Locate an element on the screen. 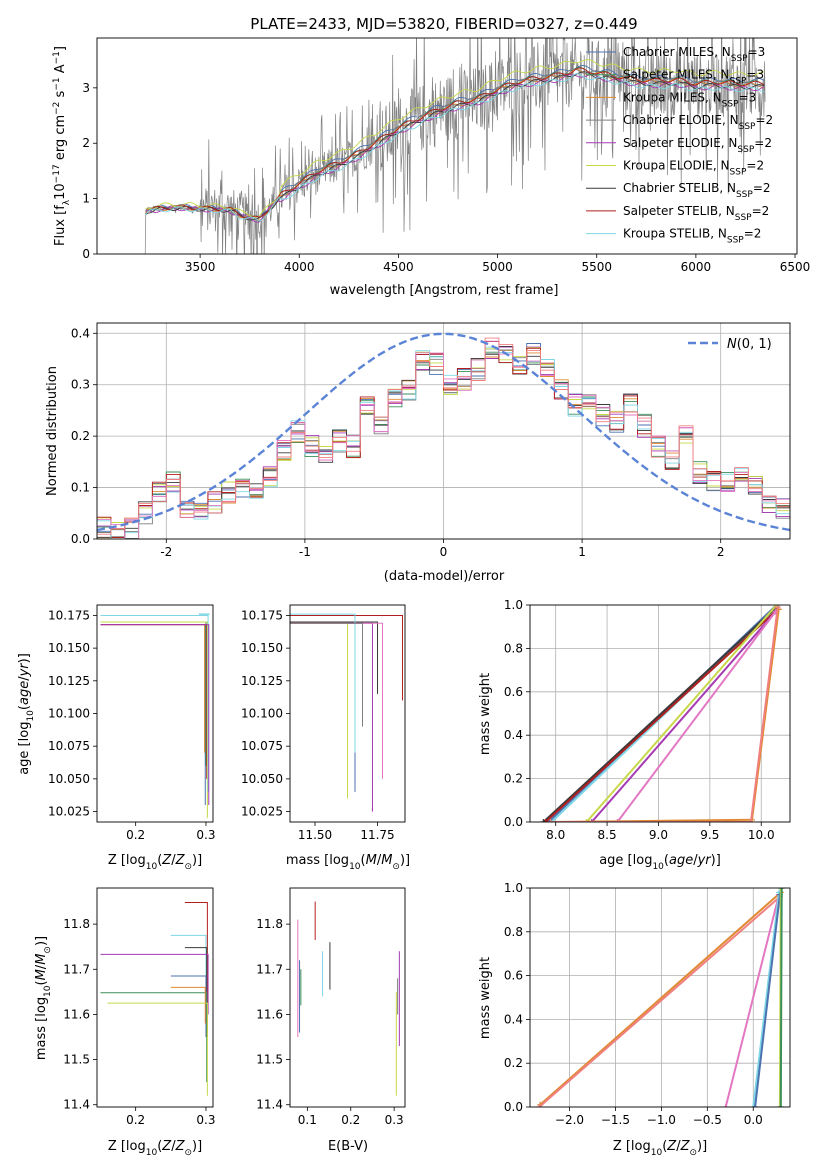 The height and width of the screenshot is (1170, 819). label-part: −1 is located at coordinates (57, 83).